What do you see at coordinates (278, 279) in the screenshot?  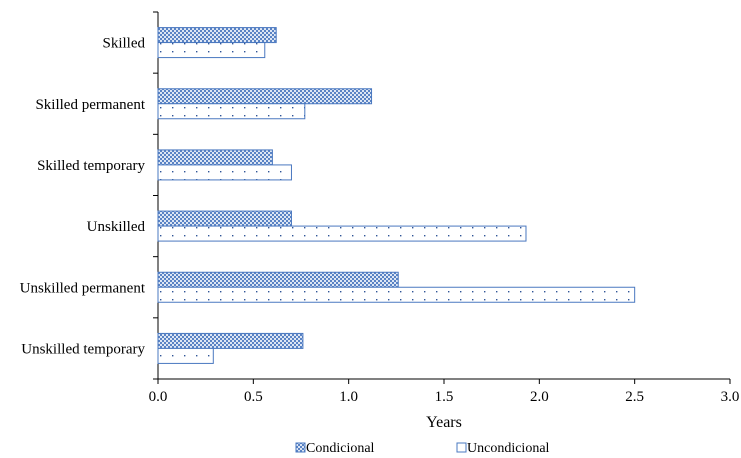 I see `bar-condicional-unskilled-permanent` at bounding box center [278, 279].